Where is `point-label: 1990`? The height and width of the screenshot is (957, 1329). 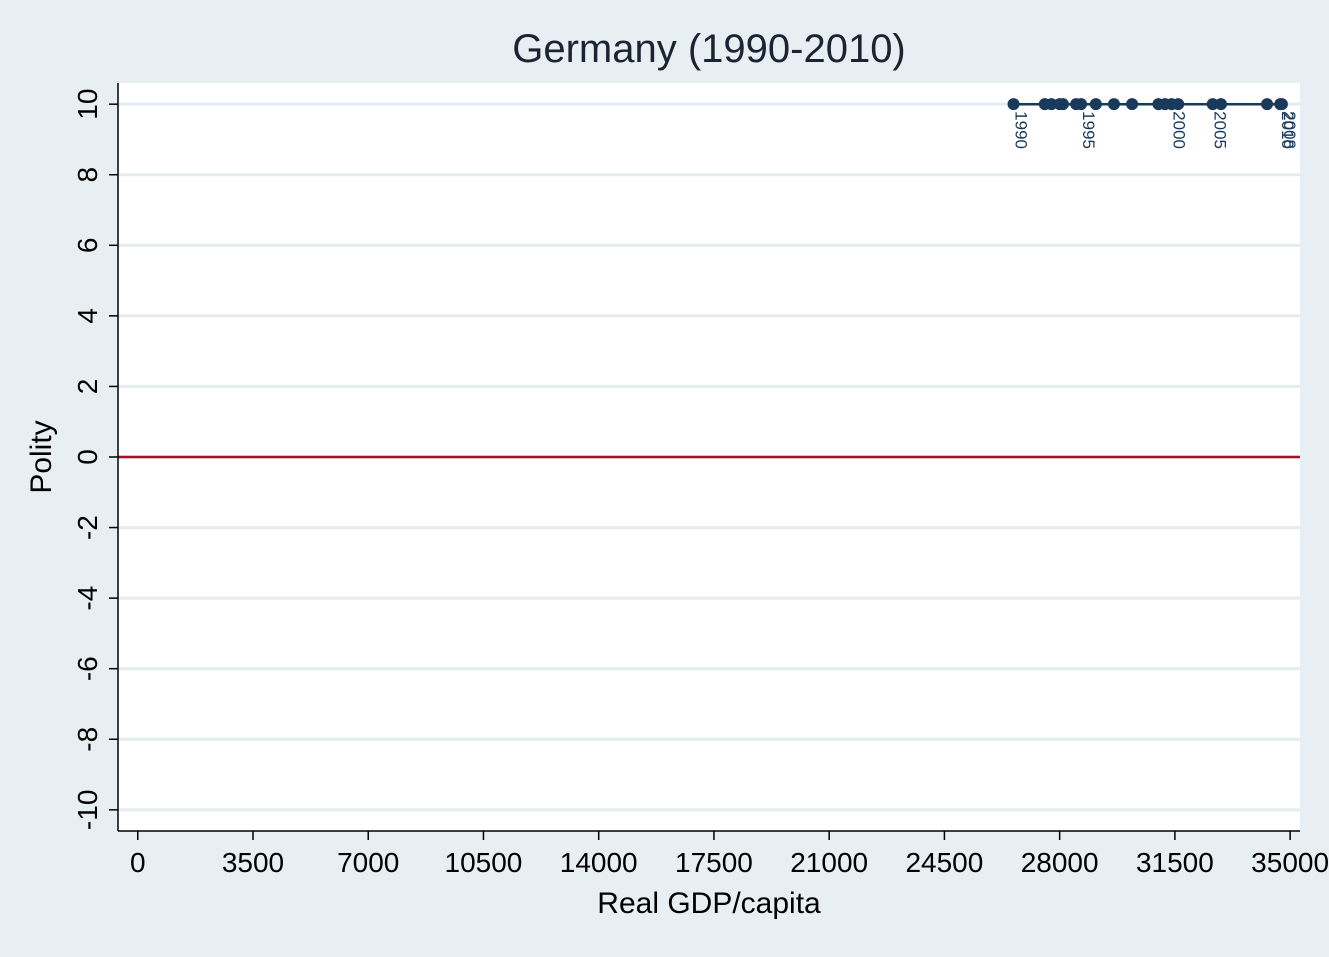
point-label: 1990 is located at coordinates (1021, 130).